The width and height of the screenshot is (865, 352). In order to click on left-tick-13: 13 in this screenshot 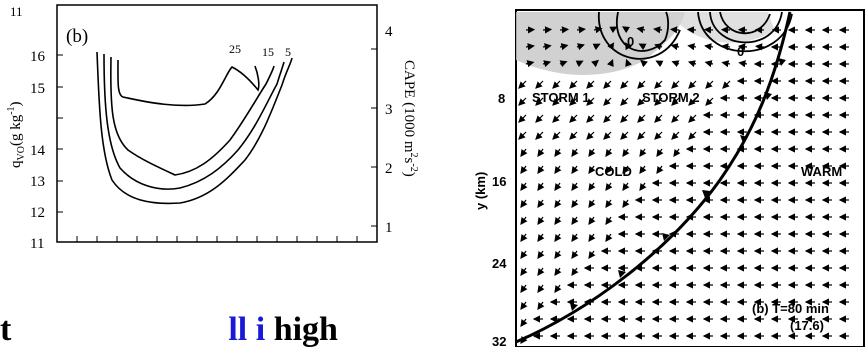, I will do `click(37, 182)`.